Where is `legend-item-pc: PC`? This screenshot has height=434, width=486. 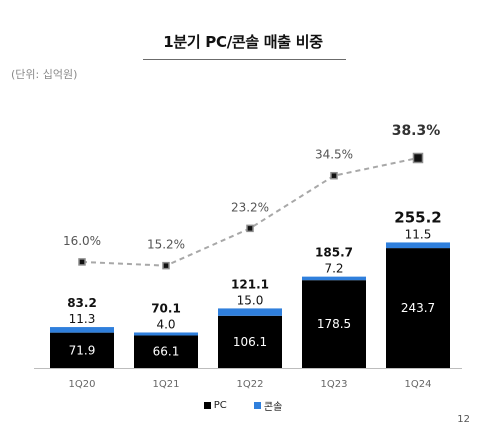
legend-item-pc: PC is located at coordinates (215, 405).